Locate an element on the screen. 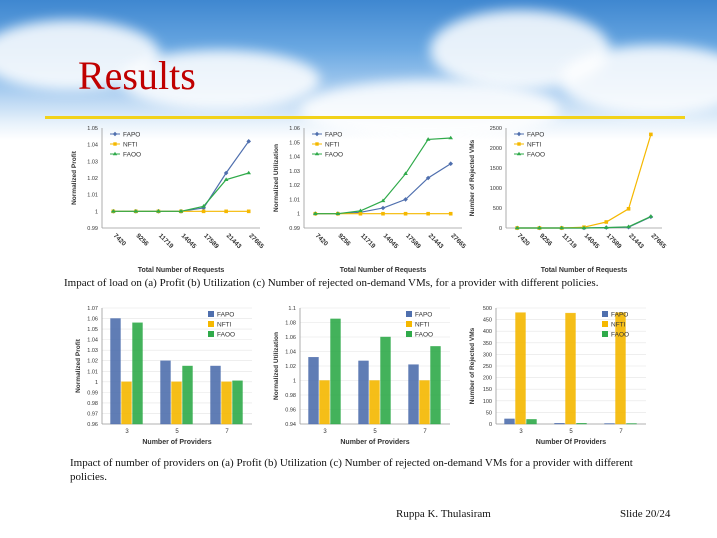 The image size is (717, 538). y-tick-label: 1.01 is located at coordinates (294, 200).